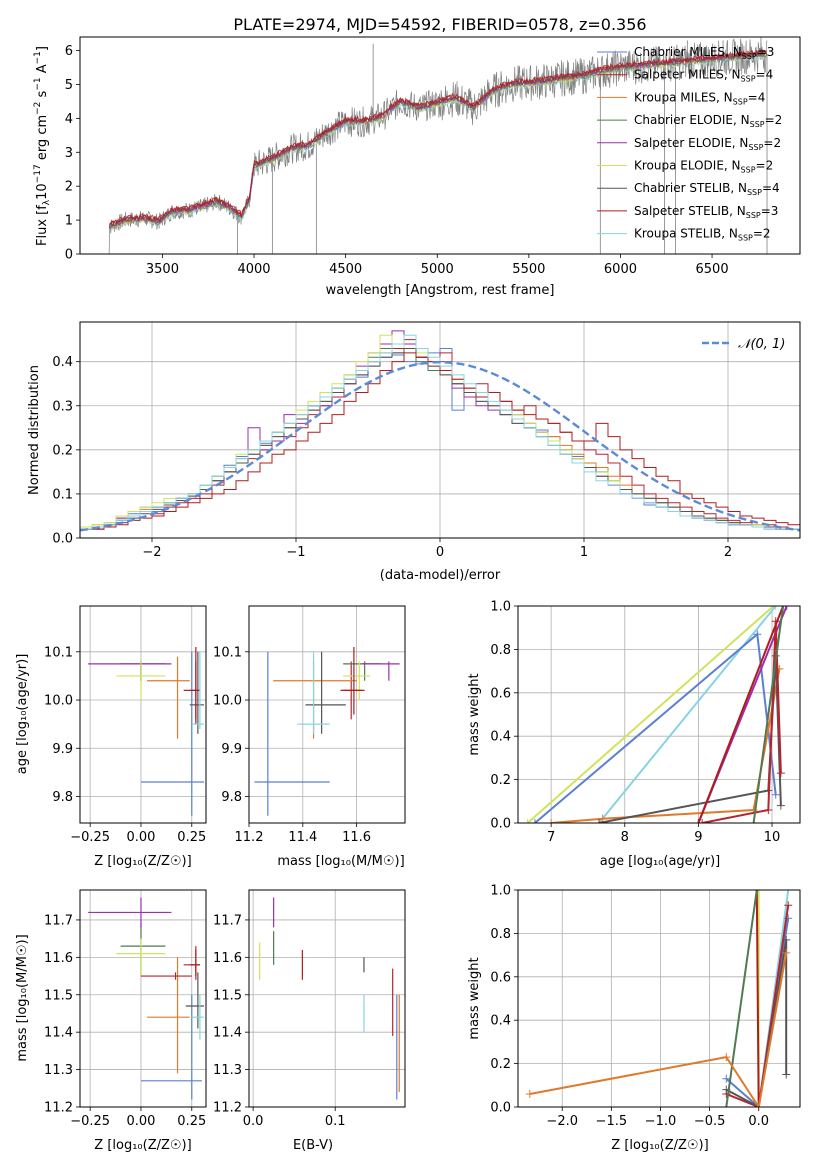  I want to click on y-tick-label: 9.9, so click(62, 749).